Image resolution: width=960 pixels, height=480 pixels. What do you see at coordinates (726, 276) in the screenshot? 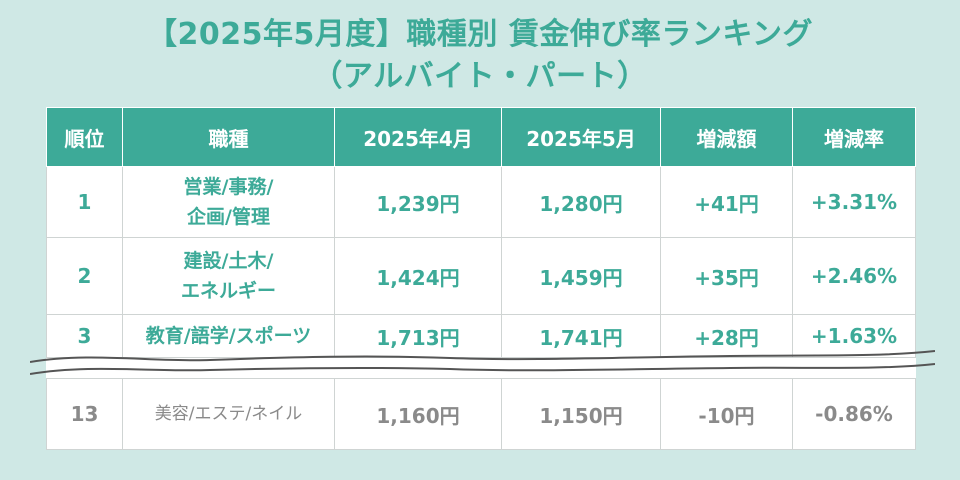
I see `diff-cell: +35円` at bounding box center [726, 276].